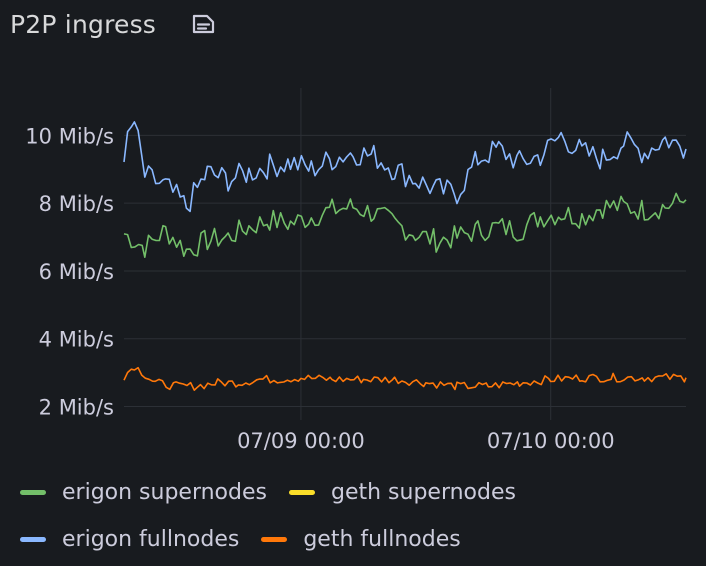 This screenshot has width=706, height=566. I want to click on description-icon, so click(203, 24).